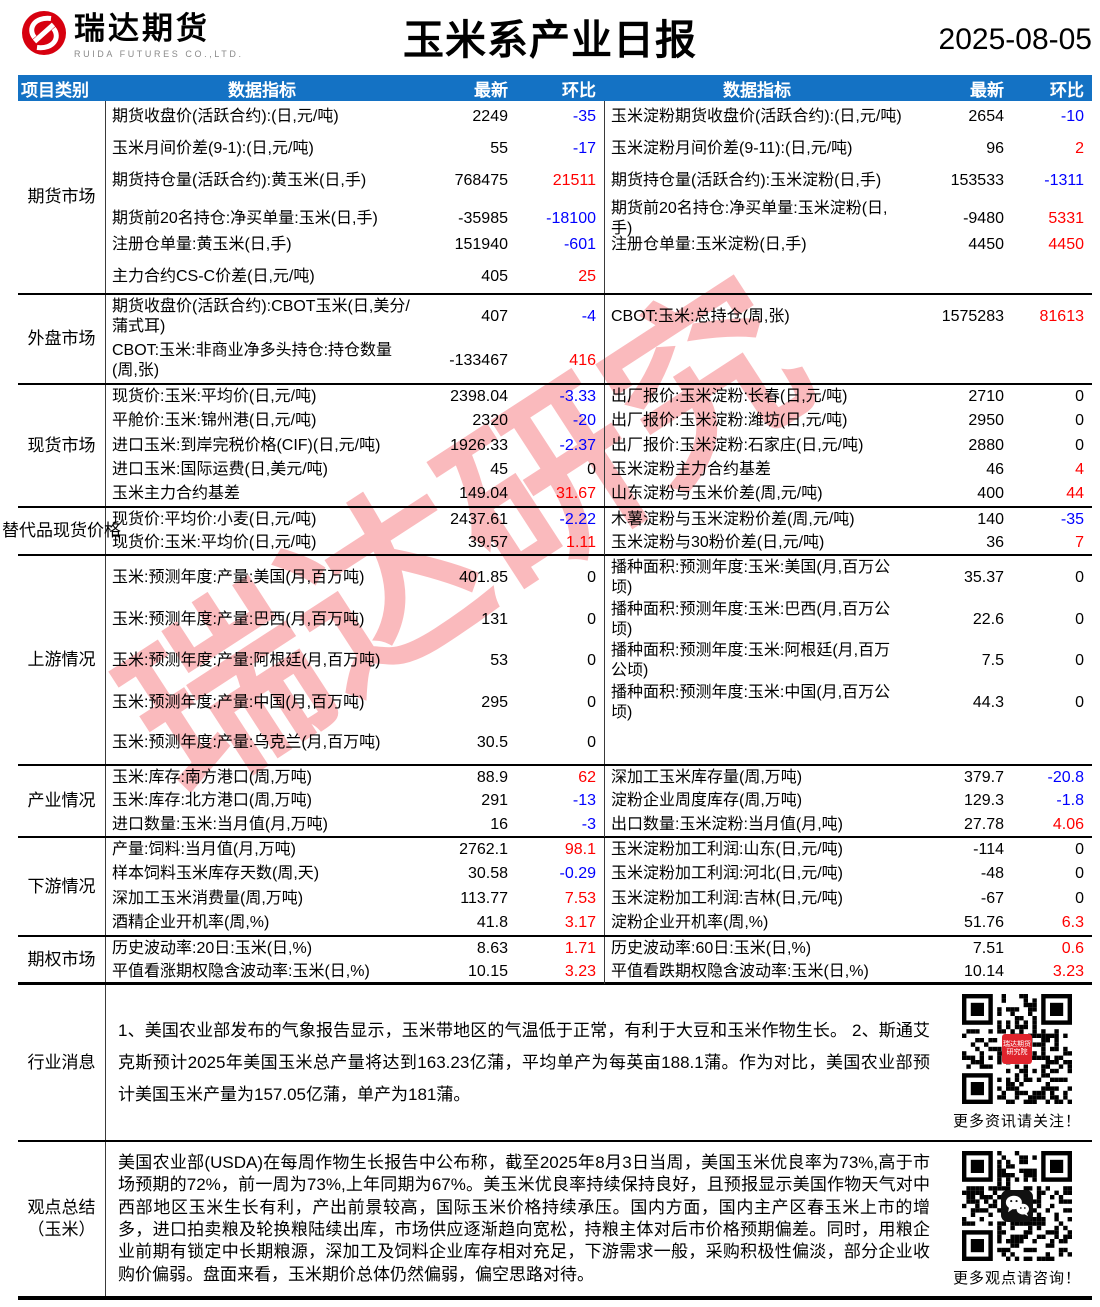  I want to click on indicator-label: CBOT:玉米:总持仓(周,张), so click(757, 317).